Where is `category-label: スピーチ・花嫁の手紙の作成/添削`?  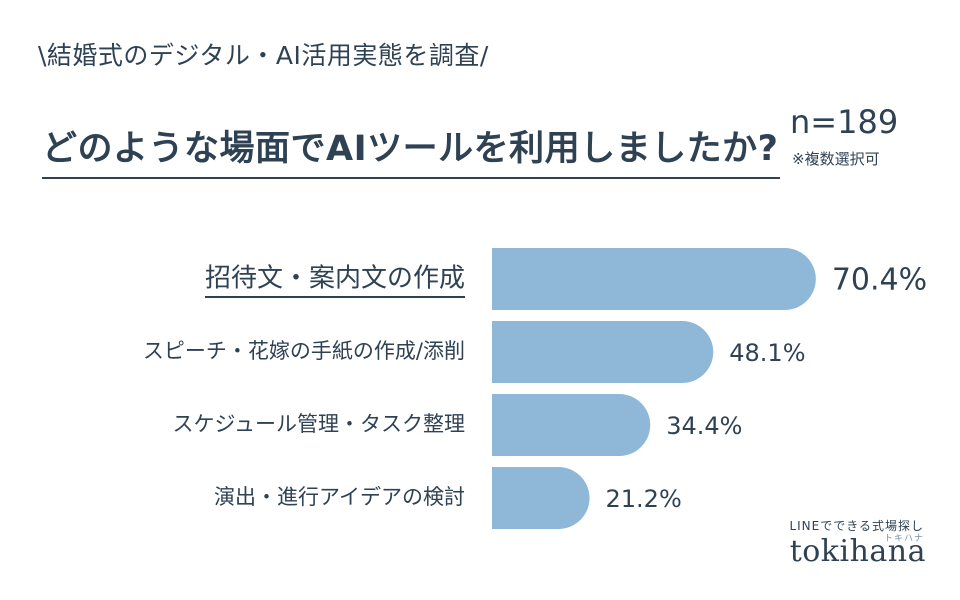
category-label: スピーチ・花嫁の手紙の作成/添削 is located at coordinates (304, 351).